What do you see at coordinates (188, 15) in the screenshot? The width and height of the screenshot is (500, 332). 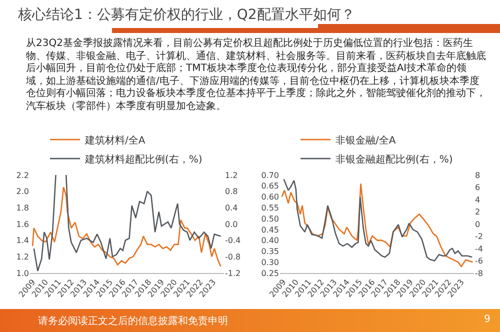 I see `text: 核心结论1：公募有定价权的行业，Q2配置水平如何？` at bounding box center [188, 15].